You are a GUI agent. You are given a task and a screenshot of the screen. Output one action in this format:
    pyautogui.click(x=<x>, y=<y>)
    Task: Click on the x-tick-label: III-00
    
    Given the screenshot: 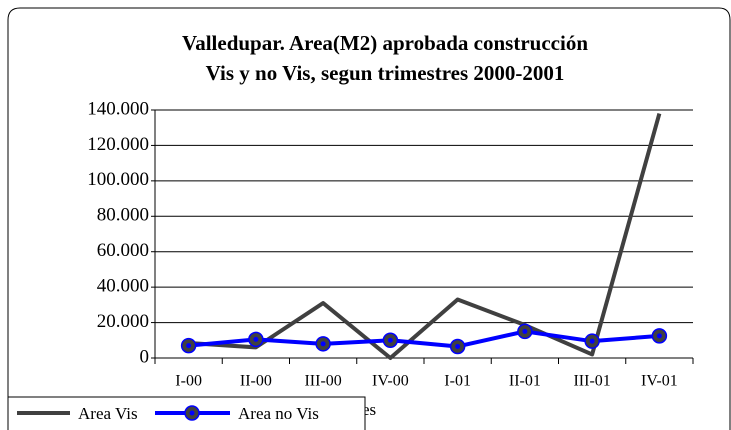 What is the action you would take?
    pyautogui.click(x=322, y=381)
    